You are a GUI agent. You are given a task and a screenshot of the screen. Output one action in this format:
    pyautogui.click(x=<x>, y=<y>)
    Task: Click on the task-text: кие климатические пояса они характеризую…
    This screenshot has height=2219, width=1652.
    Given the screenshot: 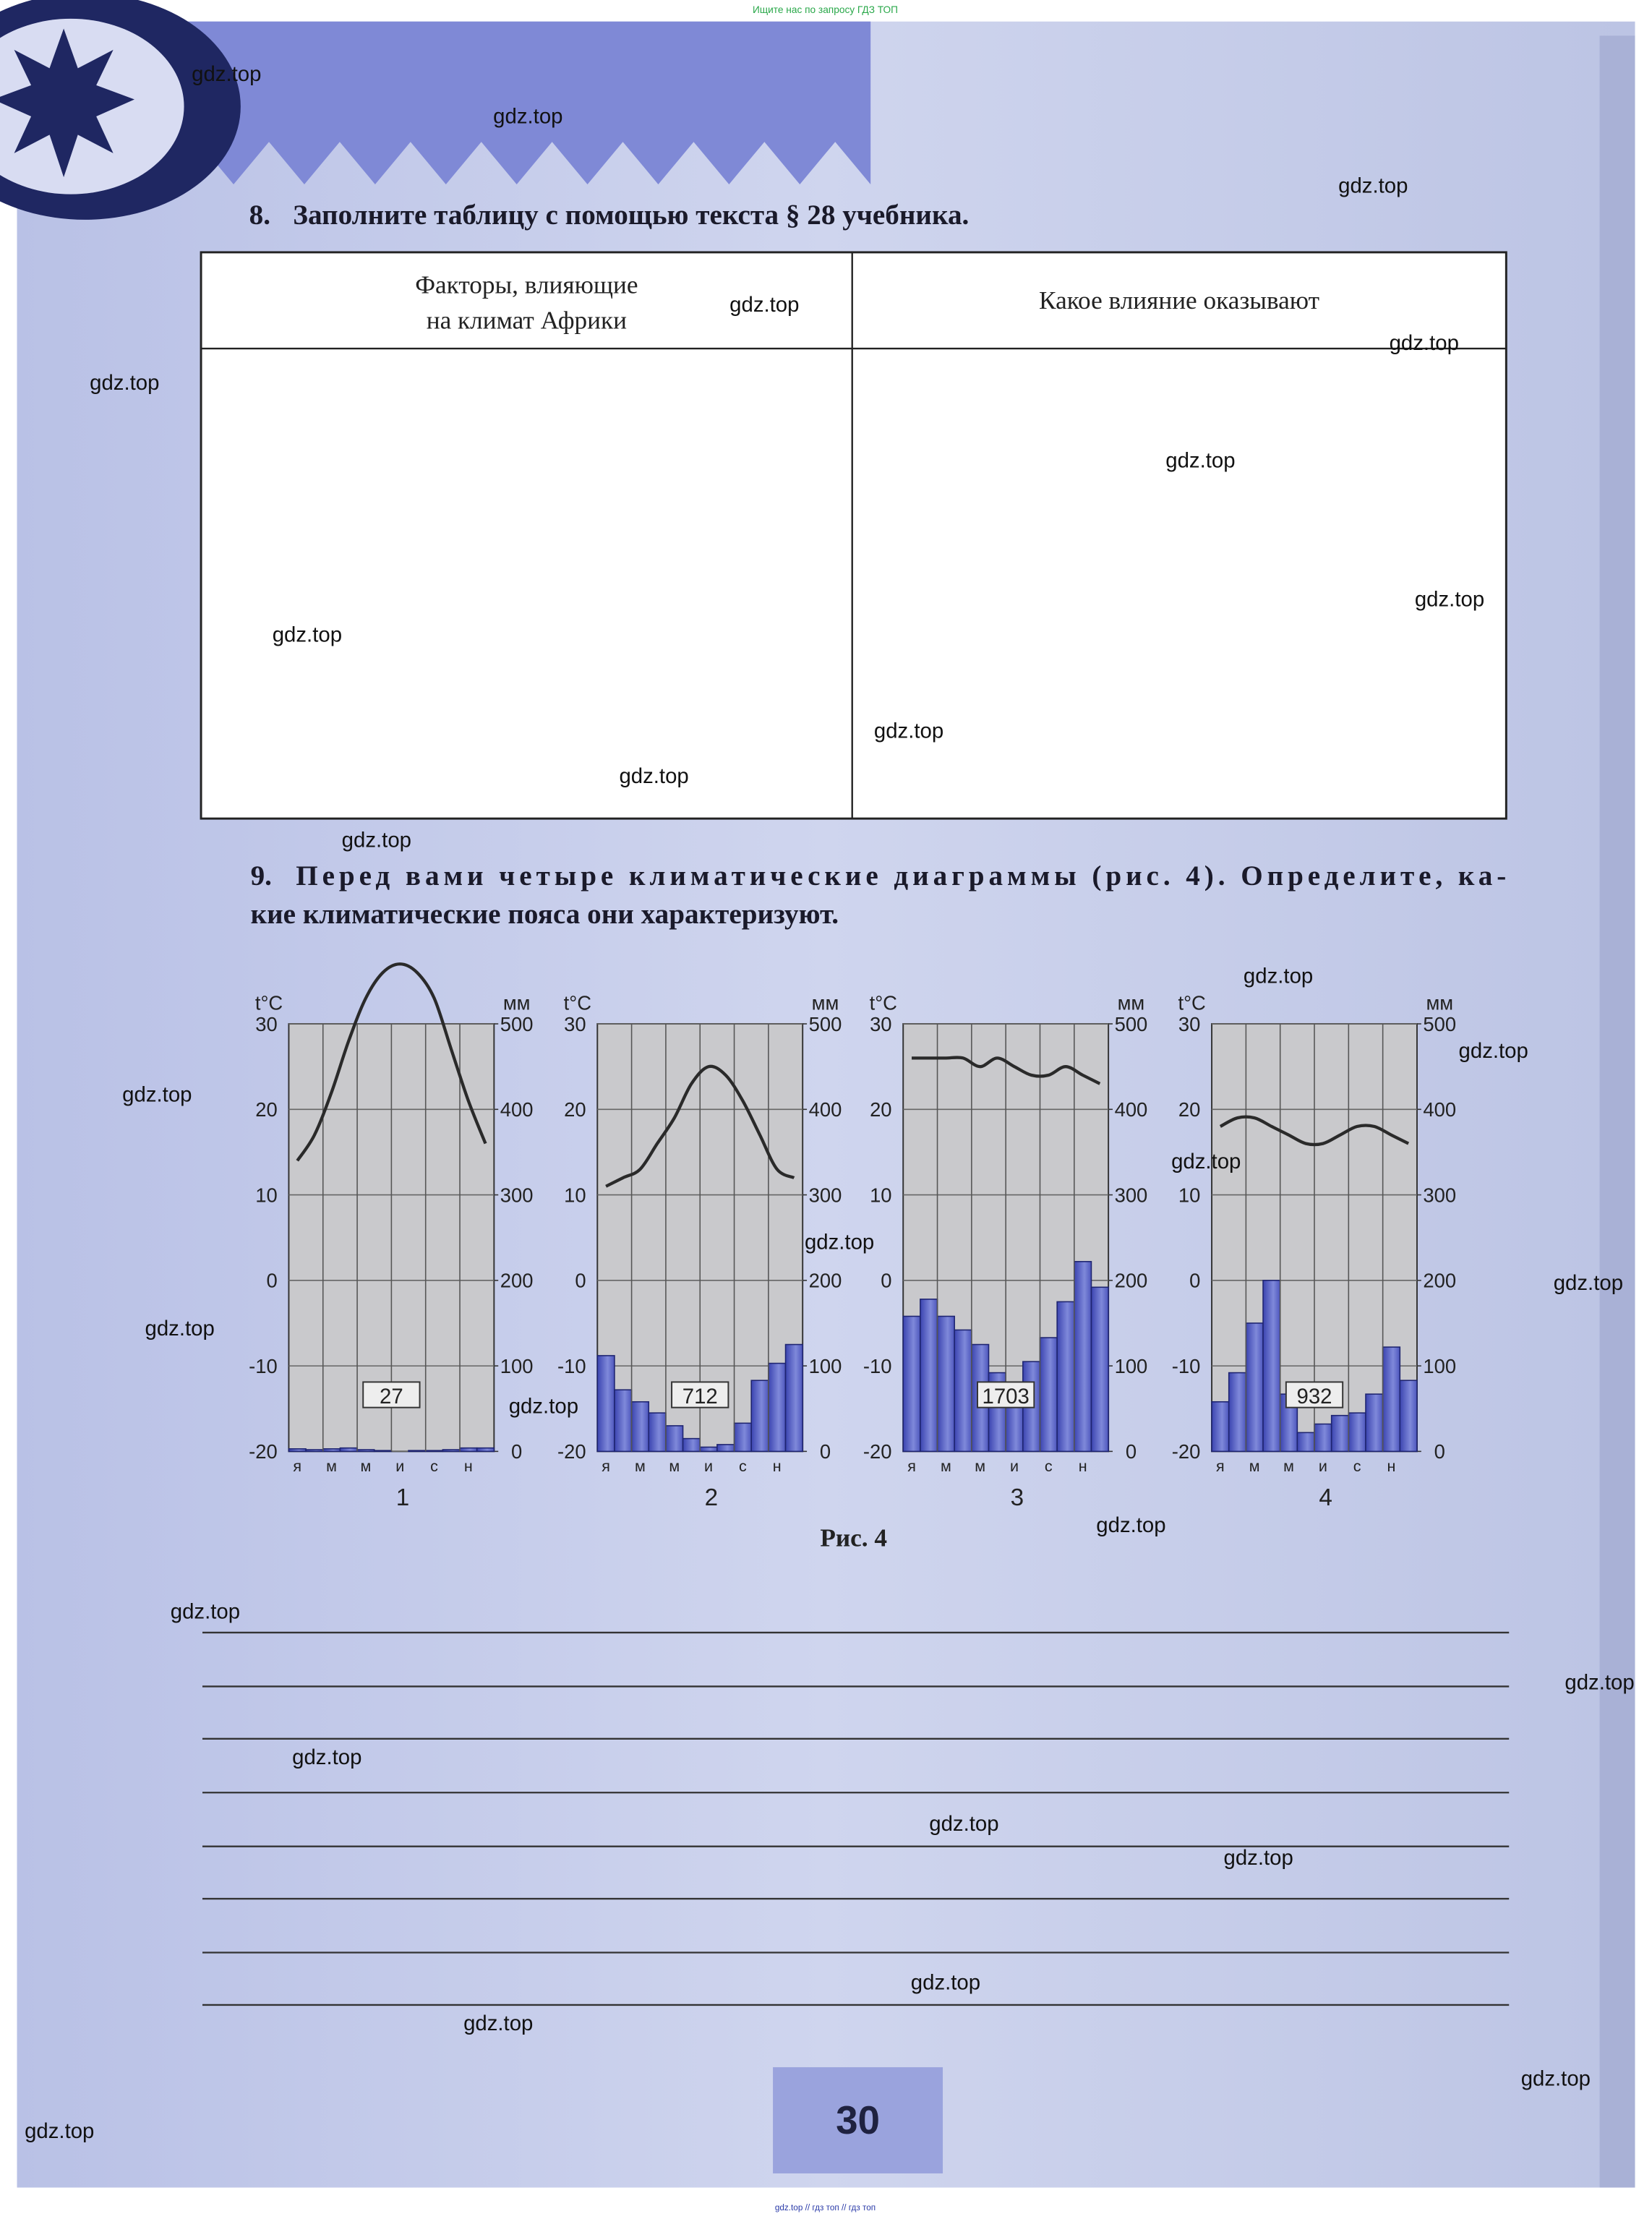 What is the action you would take?
    pyautogui.click(x=545, y=914)
    